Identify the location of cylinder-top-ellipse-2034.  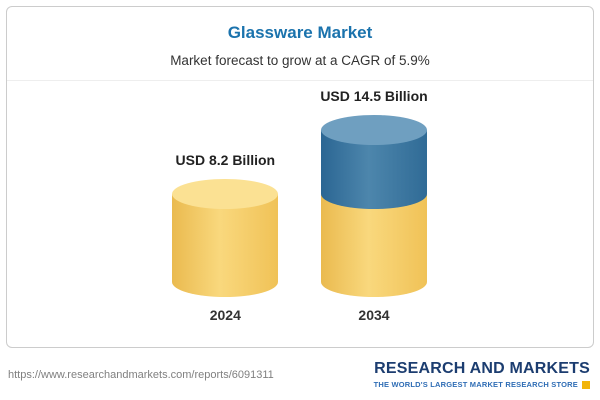
(373, 130).